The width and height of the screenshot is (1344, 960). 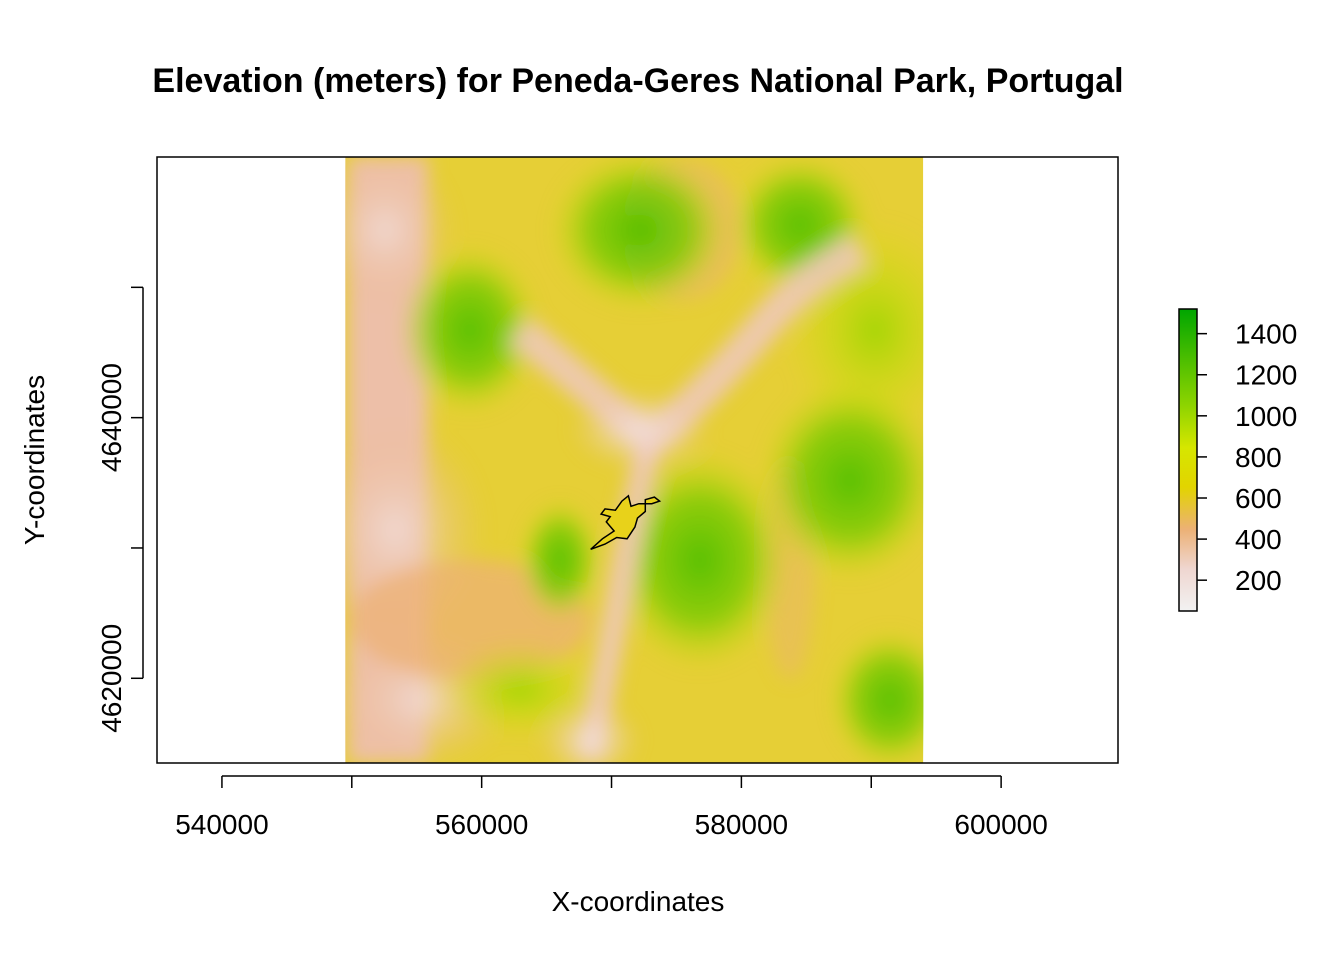 I want to click on x-tick-label: 540000, so click(x=221, y=824).